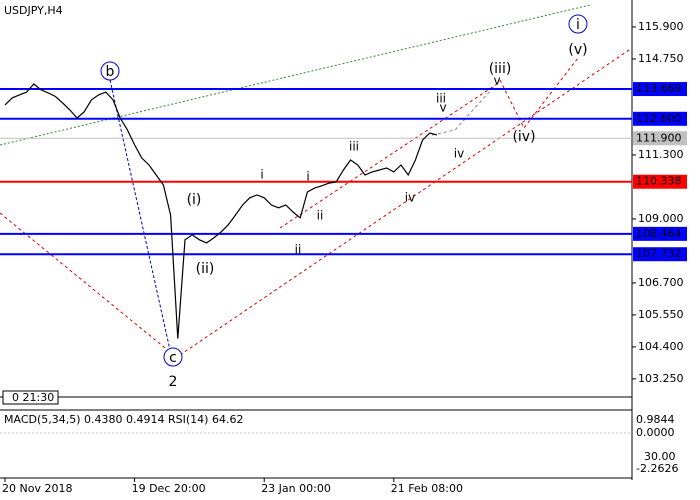 The height and width of the screenshot is (500, 700). What do you see at coordinates (296, 488) in the screenshot?
I see `x-tick-label: 23 Jan 00:00` at bounding box center [296, 488].